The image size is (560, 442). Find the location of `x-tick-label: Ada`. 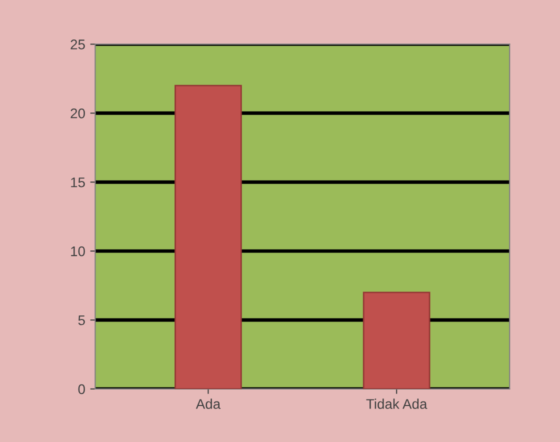

x-tick-label: Ada is located at coordinates (208, 403).